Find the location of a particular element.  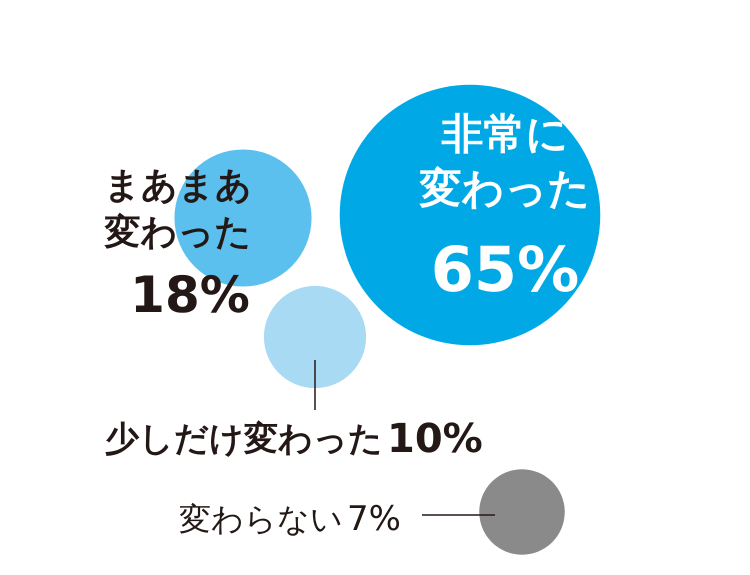

data-label: 18% is located at coordinates (190, 295).